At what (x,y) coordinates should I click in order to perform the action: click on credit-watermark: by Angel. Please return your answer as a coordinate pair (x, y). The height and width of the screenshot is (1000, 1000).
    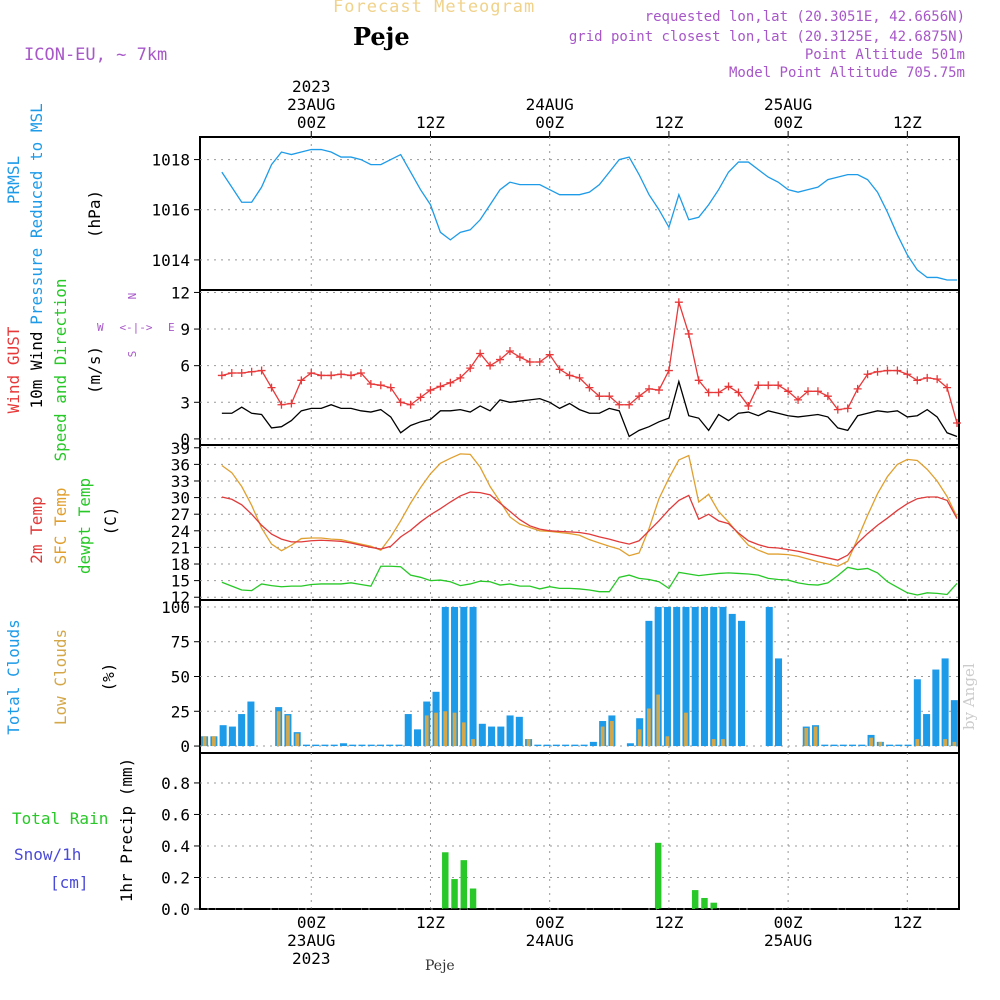
    Looking at the image, I should click on (969, 696).